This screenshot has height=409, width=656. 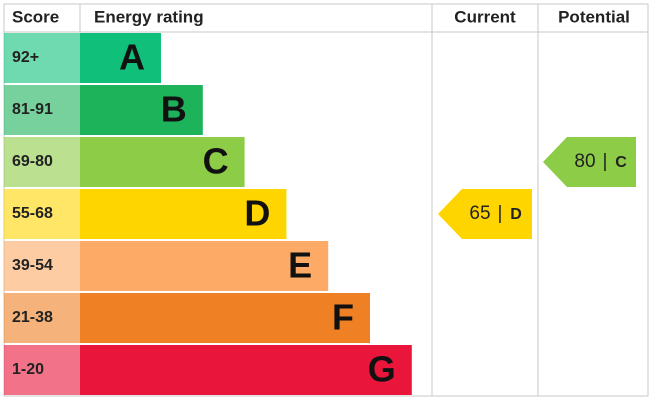 What do you see at coordinates (516, 214) in the screenshot?
I see `rating-letter-small: D` at bounding box center [516, 214].